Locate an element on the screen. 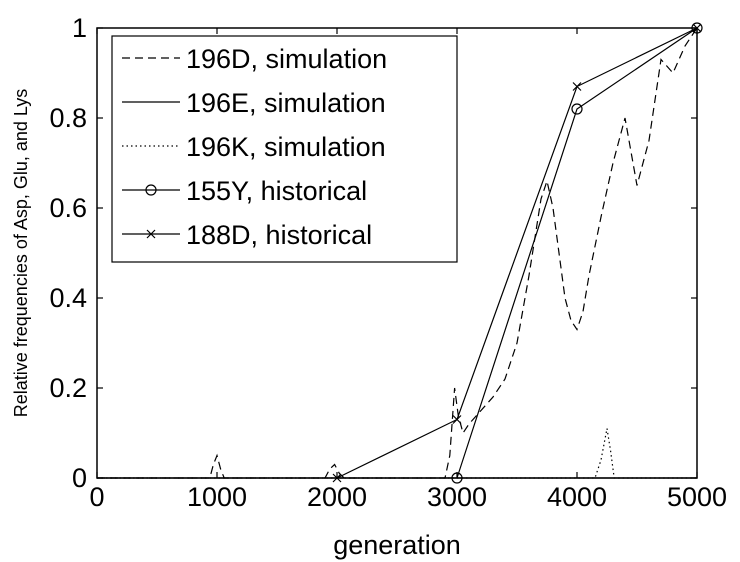 This screenshot has height=562, width=740. y-tick-label: 1 is located at coordinates (79, 28).